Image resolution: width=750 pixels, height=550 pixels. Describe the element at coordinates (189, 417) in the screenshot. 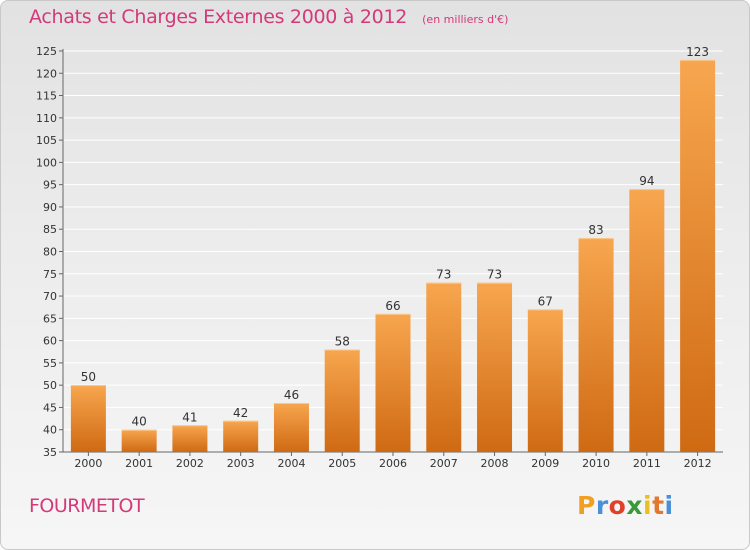

I see `data-label-2002: 41` at that location.